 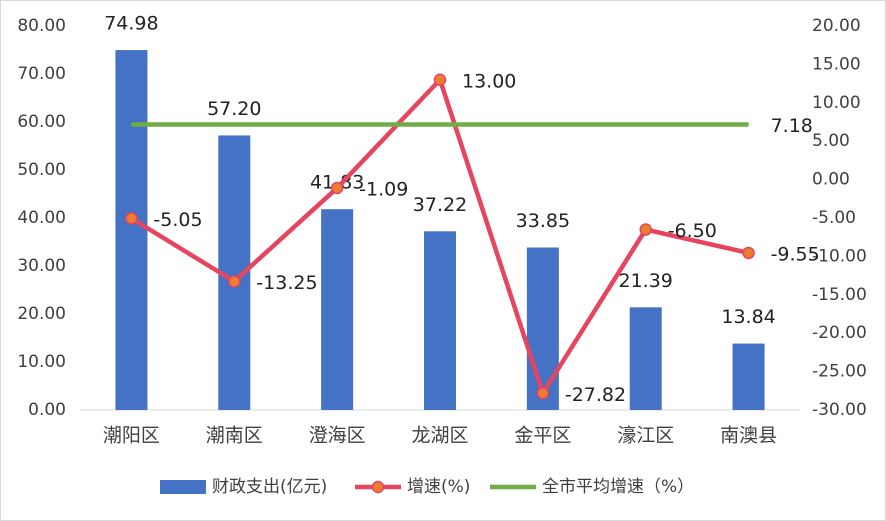 What do you see at coordinates (831, 141) in the screenshot?
I see `y2-tick-label: 5.00` at bounding box center [831, 141].